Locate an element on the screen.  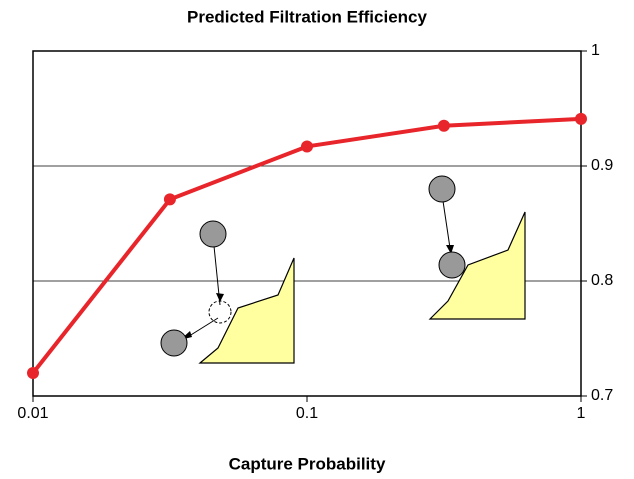
y-tick-label: 0.7 is located at coordinates (602, 395).